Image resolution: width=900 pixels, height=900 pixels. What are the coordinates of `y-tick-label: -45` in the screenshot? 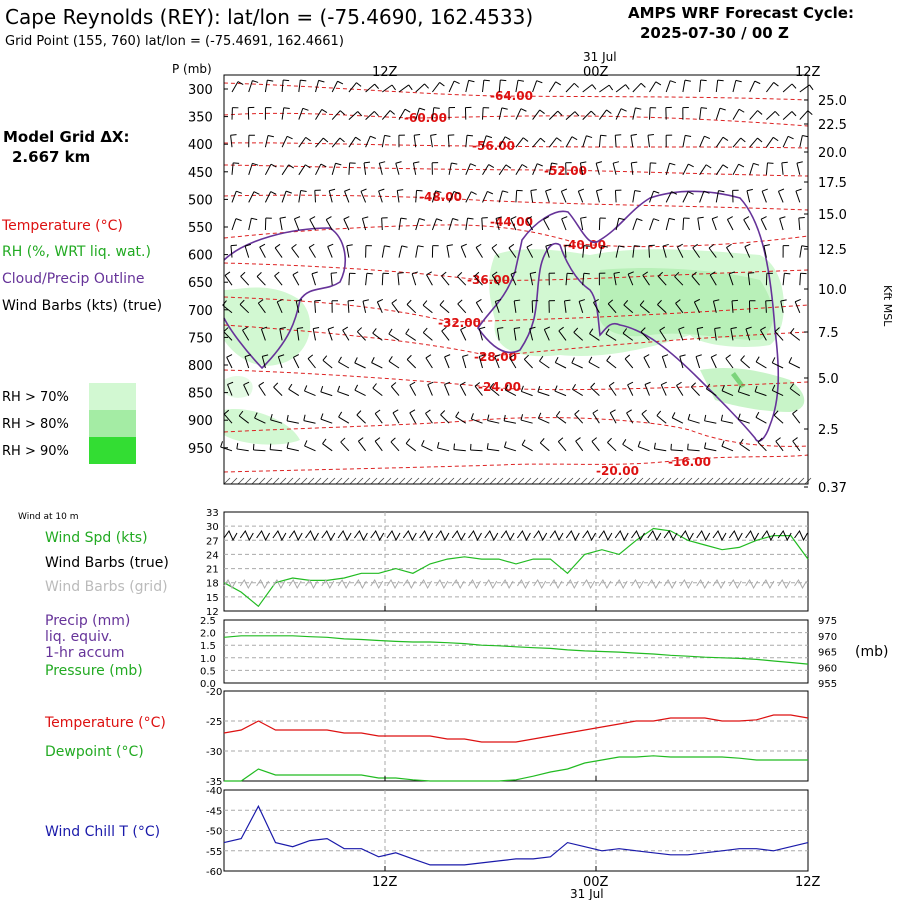 It's located at (214, 811).